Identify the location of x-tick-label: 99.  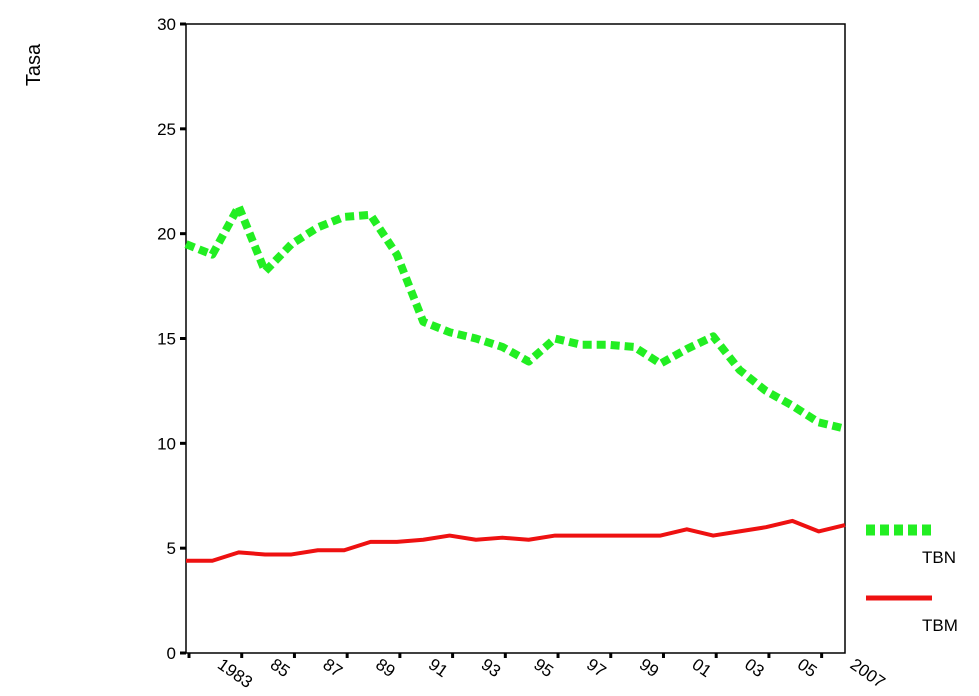
(649, 668).